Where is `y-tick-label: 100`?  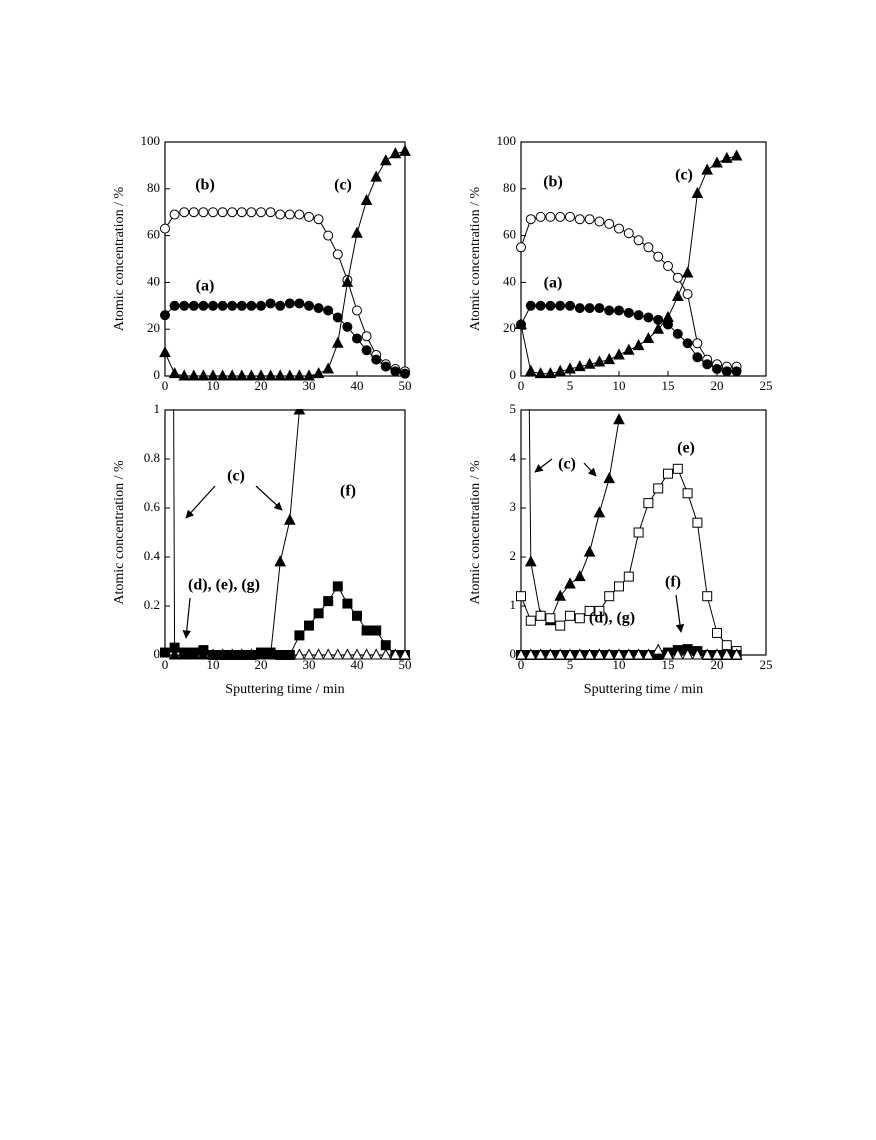 y-tick-label: 100 is located at coordinates (507, 140).